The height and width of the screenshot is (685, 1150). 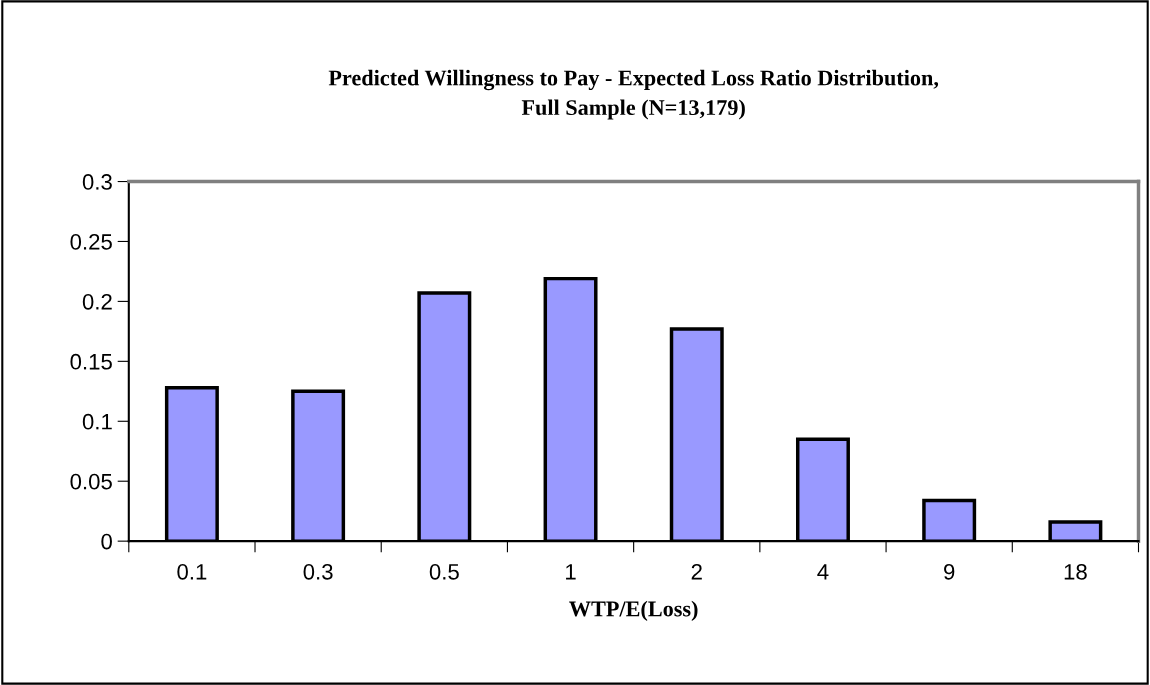 I want to click on x-tick-label: 2, so click(x=696, y=571).